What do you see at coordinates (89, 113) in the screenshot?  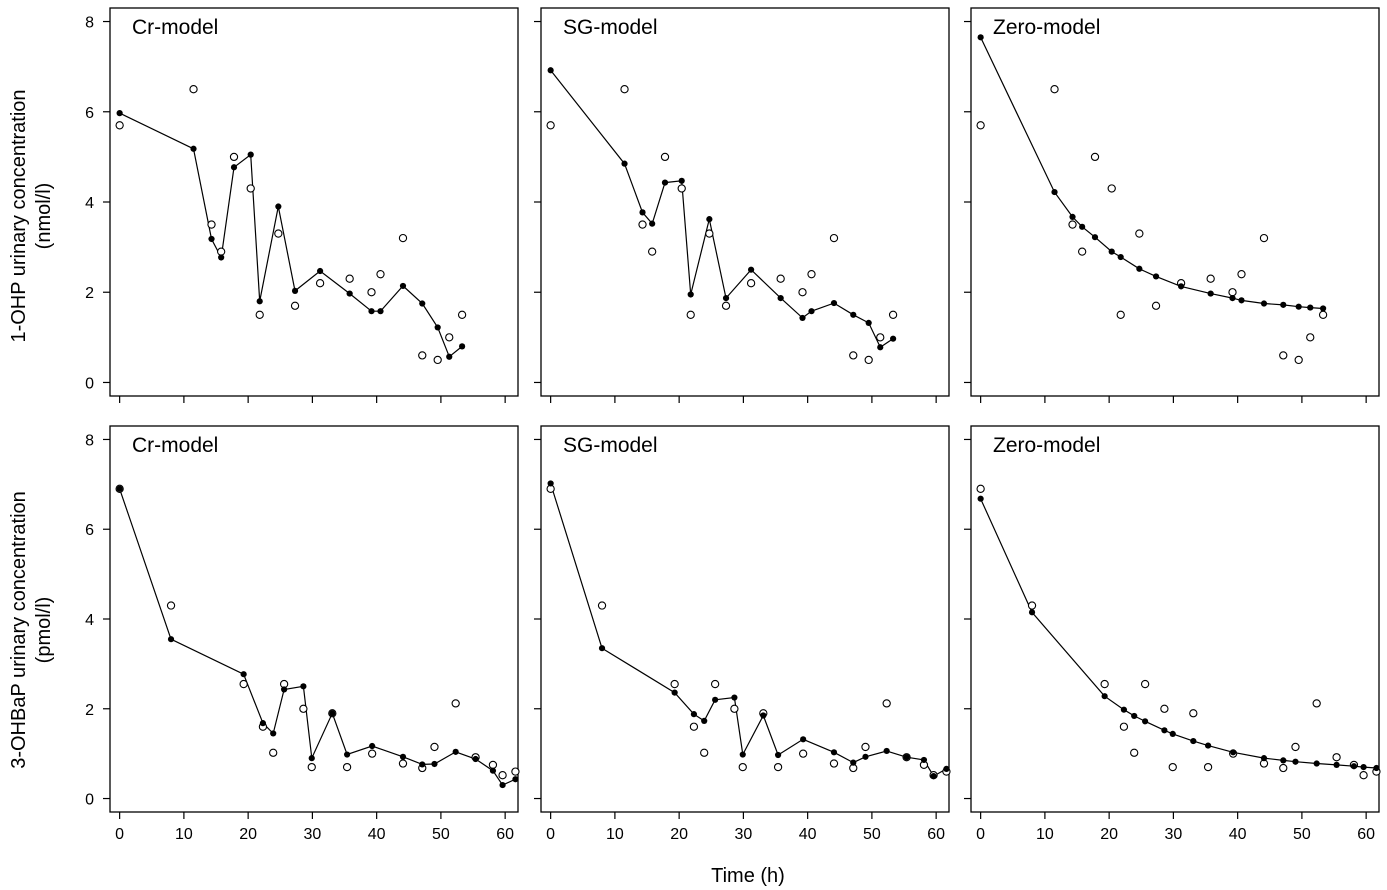 I see `y-tick-label: 6` at bounding box center [89, 113].